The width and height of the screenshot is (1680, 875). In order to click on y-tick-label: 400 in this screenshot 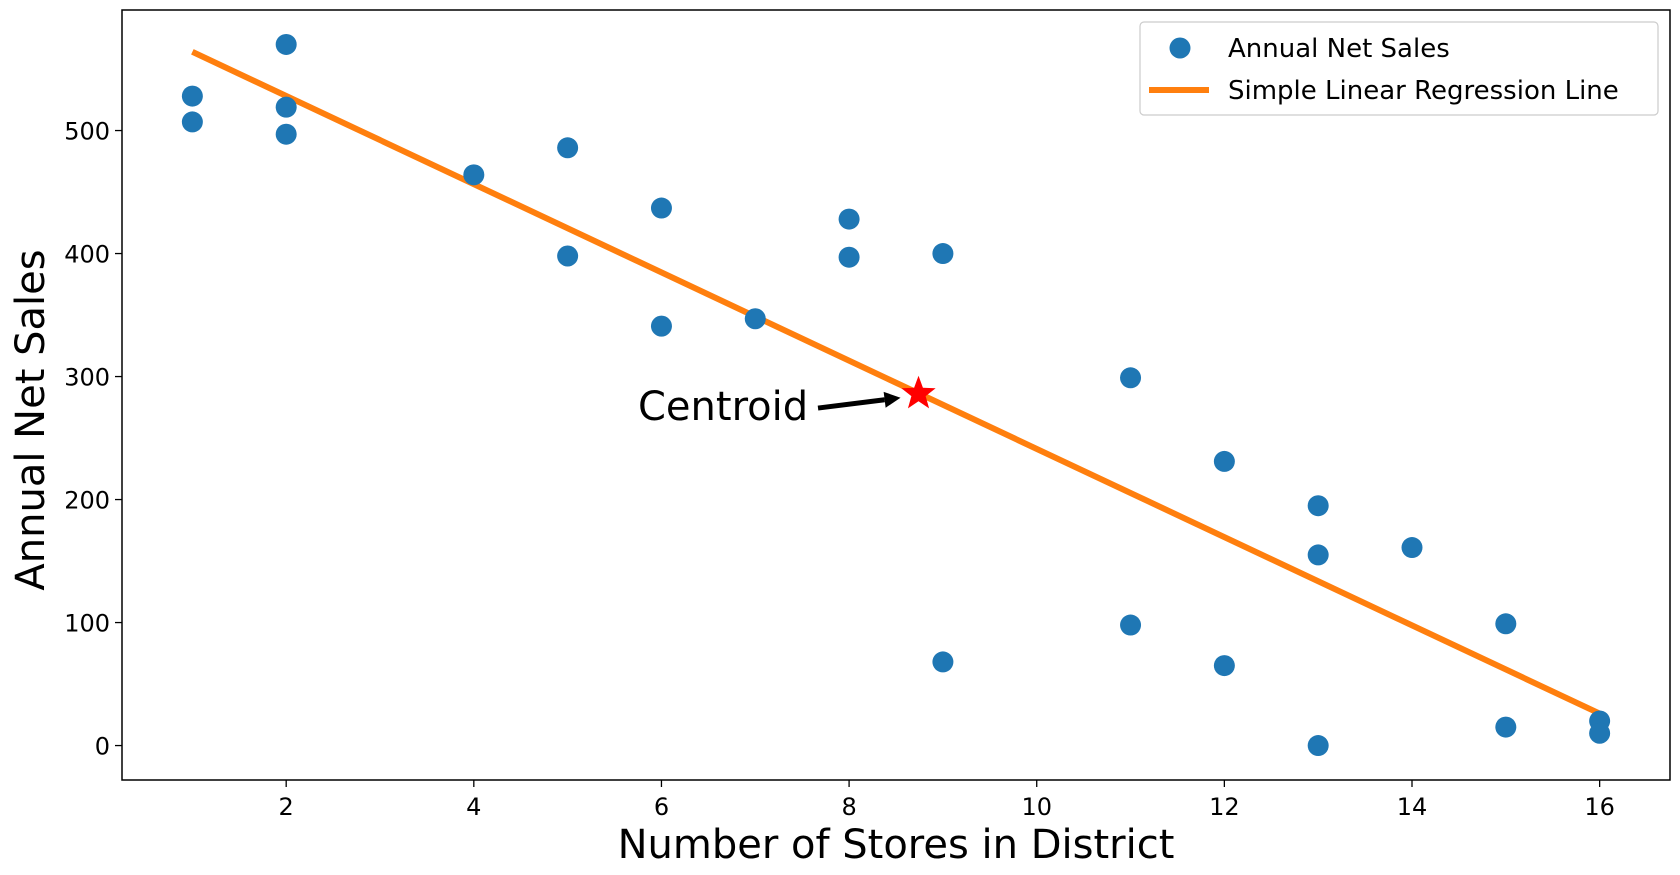, I will do `click(87, 255)`.